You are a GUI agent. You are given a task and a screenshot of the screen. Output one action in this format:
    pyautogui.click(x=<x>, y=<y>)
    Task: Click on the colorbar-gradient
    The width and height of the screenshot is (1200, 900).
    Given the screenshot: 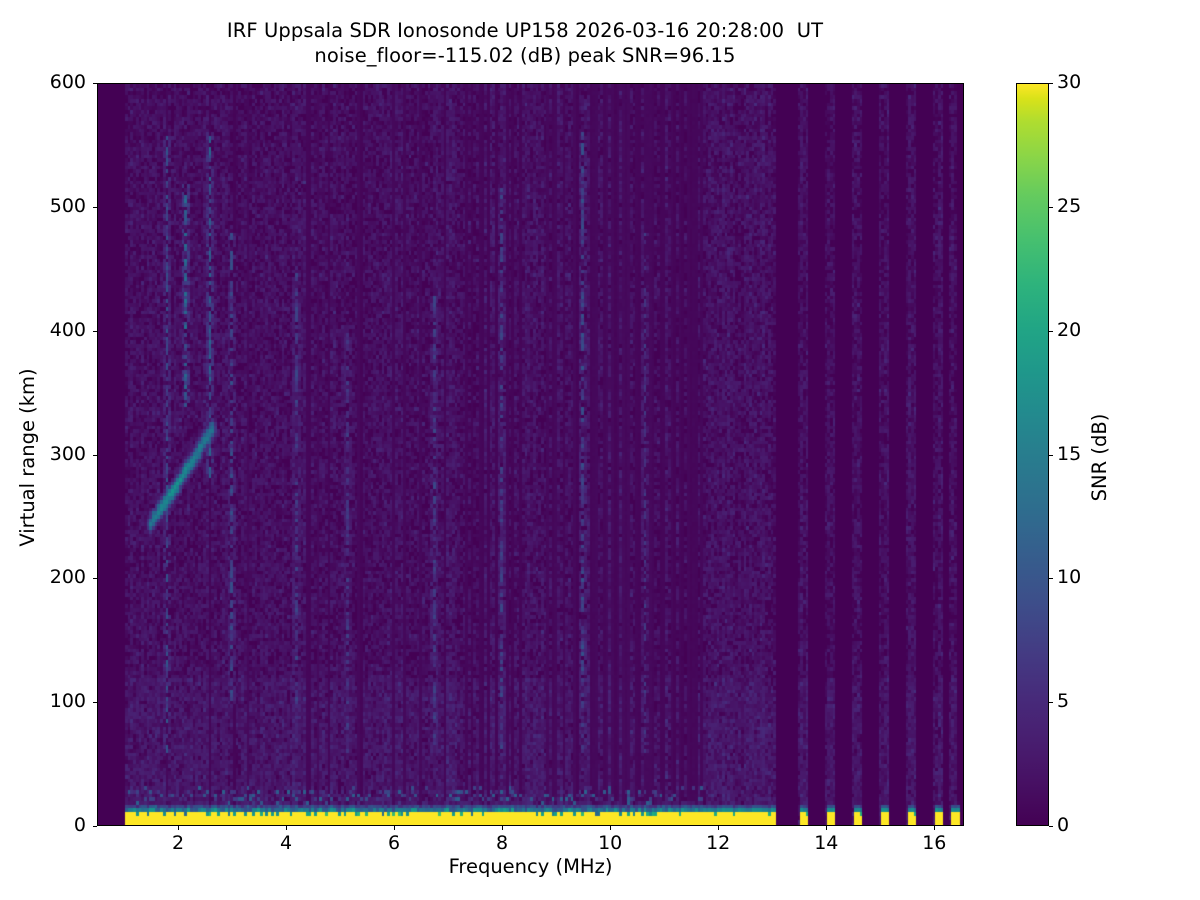 What is the action you would take?
    pyautogui.click(x=1032, y=454)
    